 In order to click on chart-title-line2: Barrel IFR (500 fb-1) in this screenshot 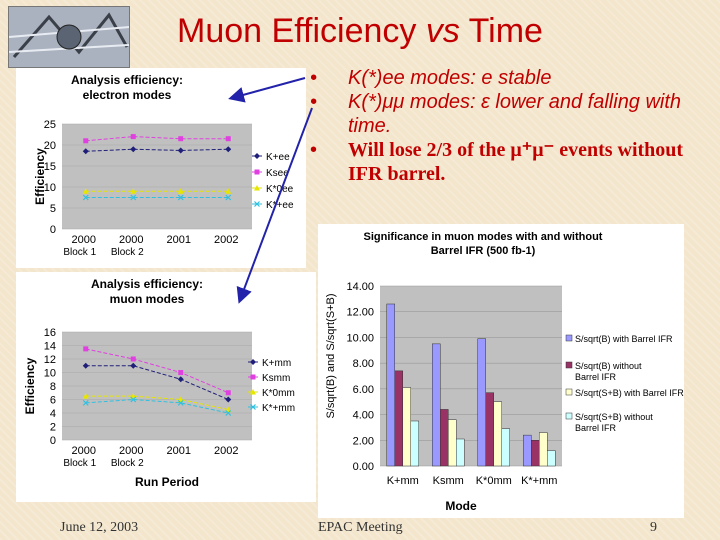, I will do `click(483, 251)`.